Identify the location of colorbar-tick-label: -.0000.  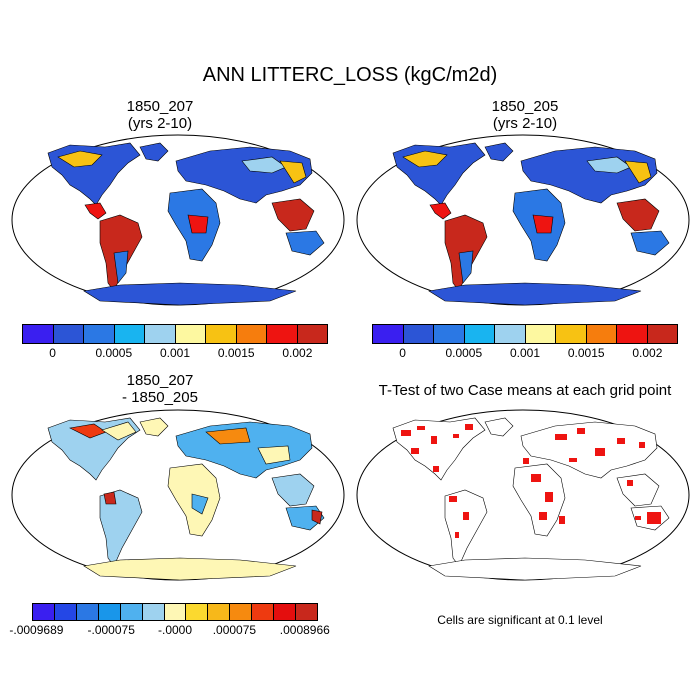
(175, 630).